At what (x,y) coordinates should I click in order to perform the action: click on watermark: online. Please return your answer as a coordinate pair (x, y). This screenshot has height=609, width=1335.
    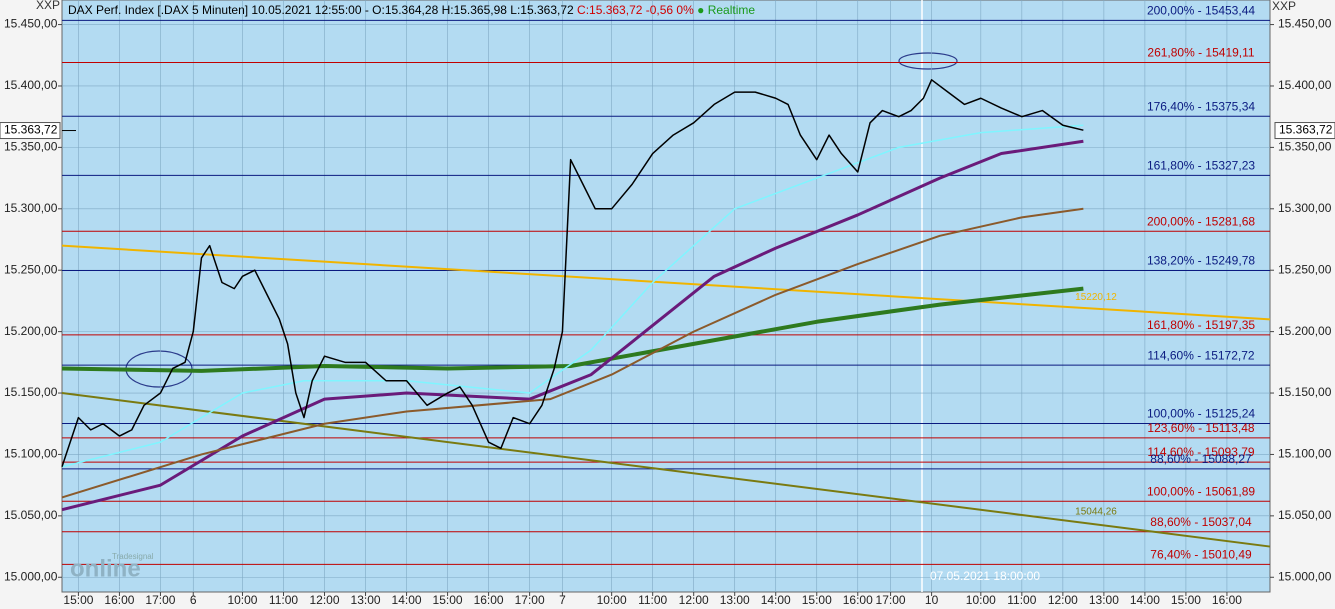
    Looking at the image, I should click on (105, 568).